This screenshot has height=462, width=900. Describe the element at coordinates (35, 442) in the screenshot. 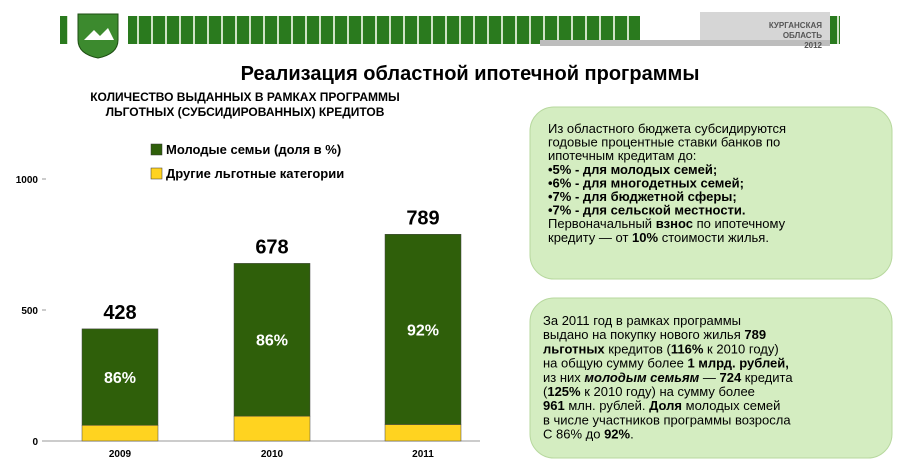

I see `y-tick-label: 0` at that location.